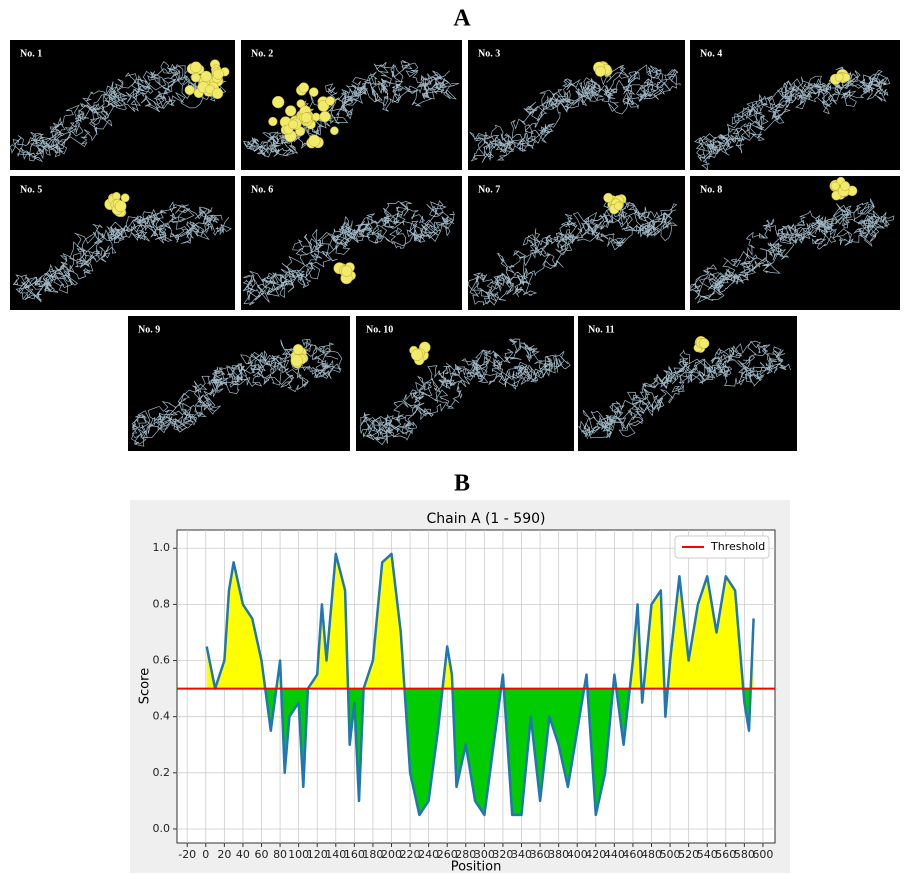 Image resolution: width=906 pixels, height=875 pixels. Describe the element at coordinates (31, 189) in the screenshot. I see `image-label: No. 5` at that location.